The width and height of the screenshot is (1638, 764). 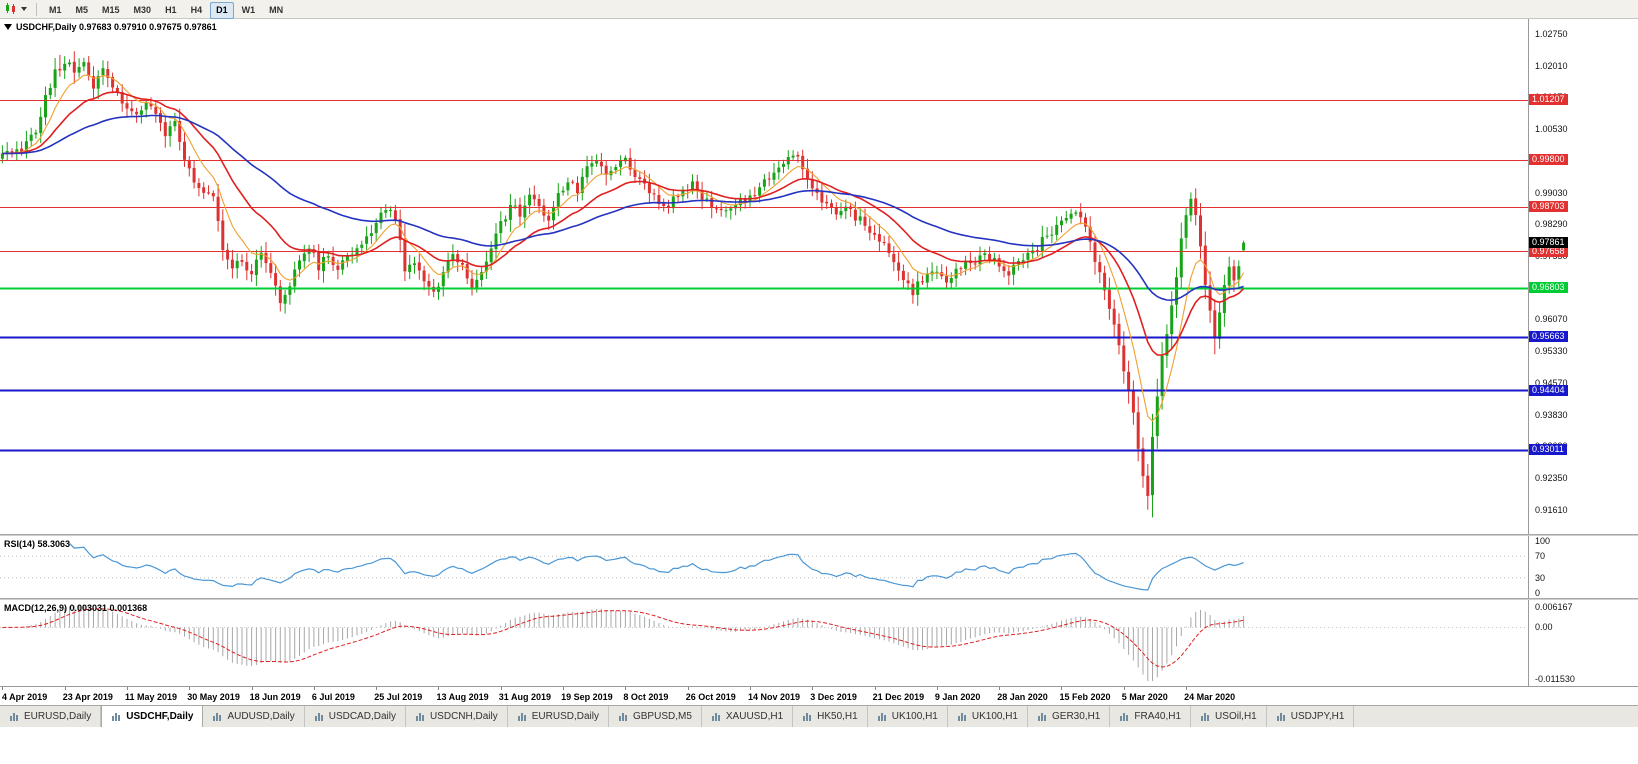 I want to click on rsi-plot, so click(x=764, y=567).